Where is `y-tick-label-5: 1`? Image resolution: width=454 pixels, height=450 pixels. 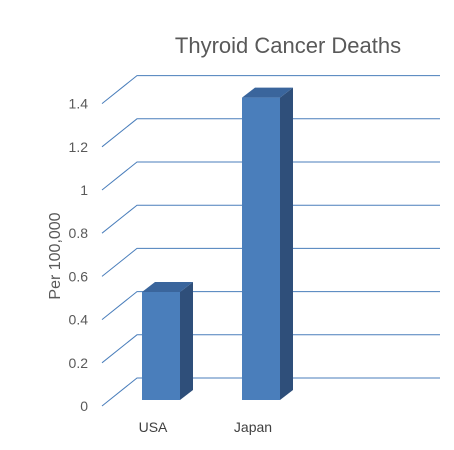 y-tick-label-5: 1 is located at coordinates (84, 190).